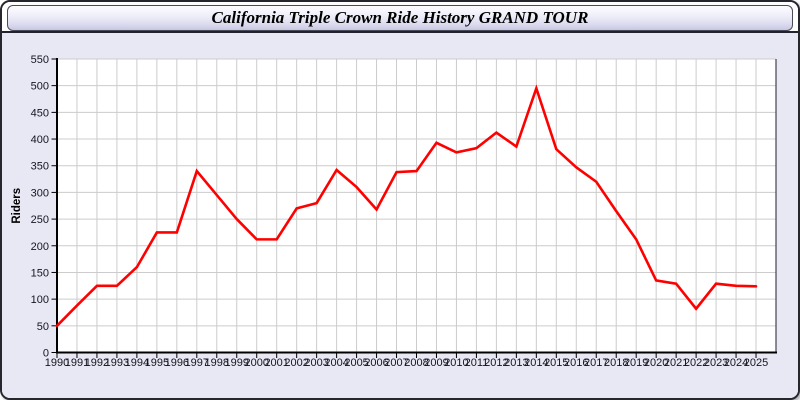 This screenshot has width=800, height=400. What do you see at coordinates (157, 363) in the screenshot?
I see `x-tick-label: 1995` at bounding box center [157, 363].